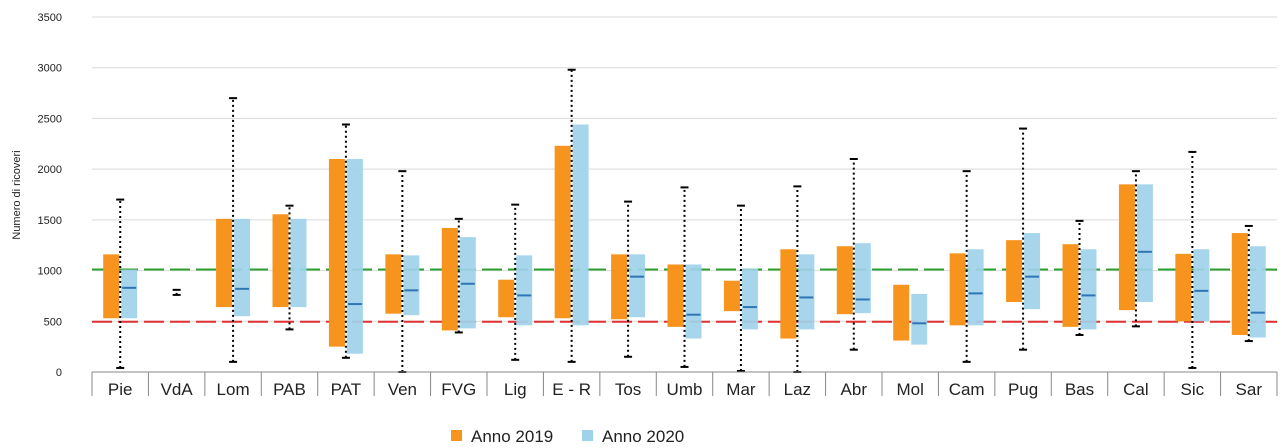 Image resolution: width=1282 pixels, height=448 pixels. I want to click on x-tick-label: Sic, so click(1193, 389).